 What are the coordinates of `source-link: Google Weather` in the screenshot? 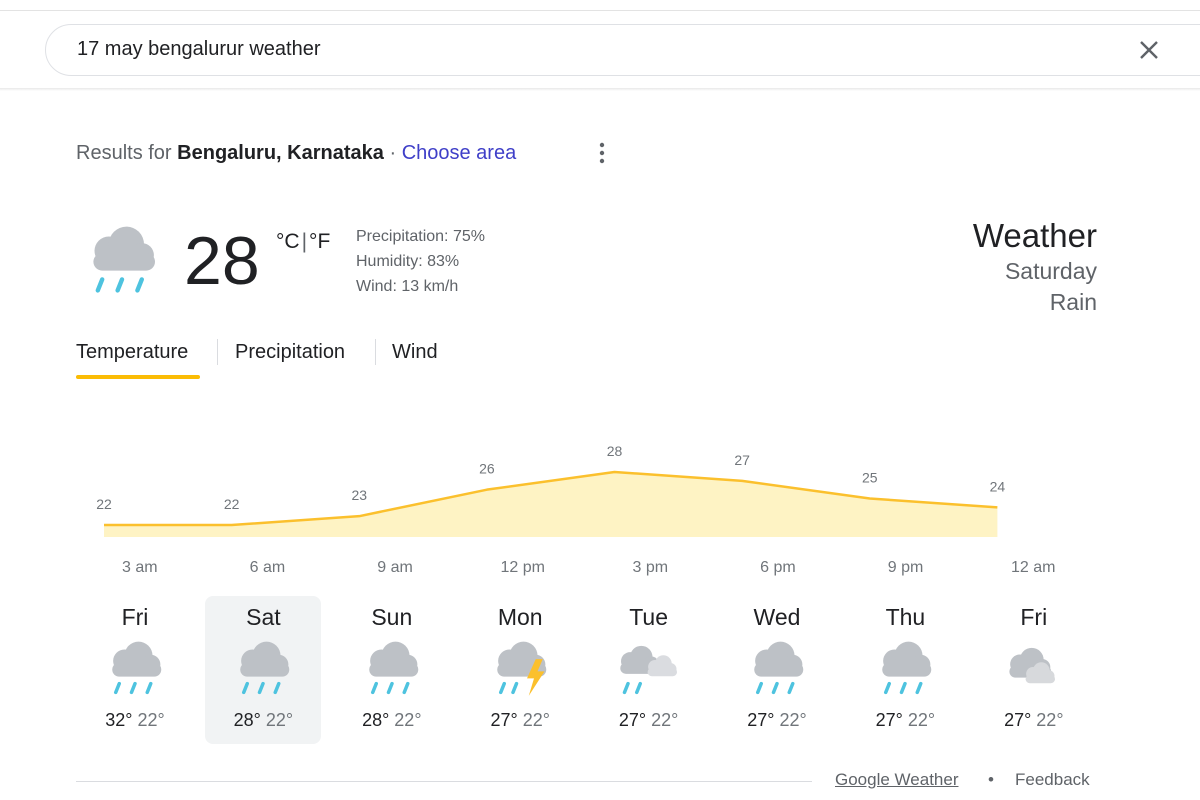 It's located at (897, 779).